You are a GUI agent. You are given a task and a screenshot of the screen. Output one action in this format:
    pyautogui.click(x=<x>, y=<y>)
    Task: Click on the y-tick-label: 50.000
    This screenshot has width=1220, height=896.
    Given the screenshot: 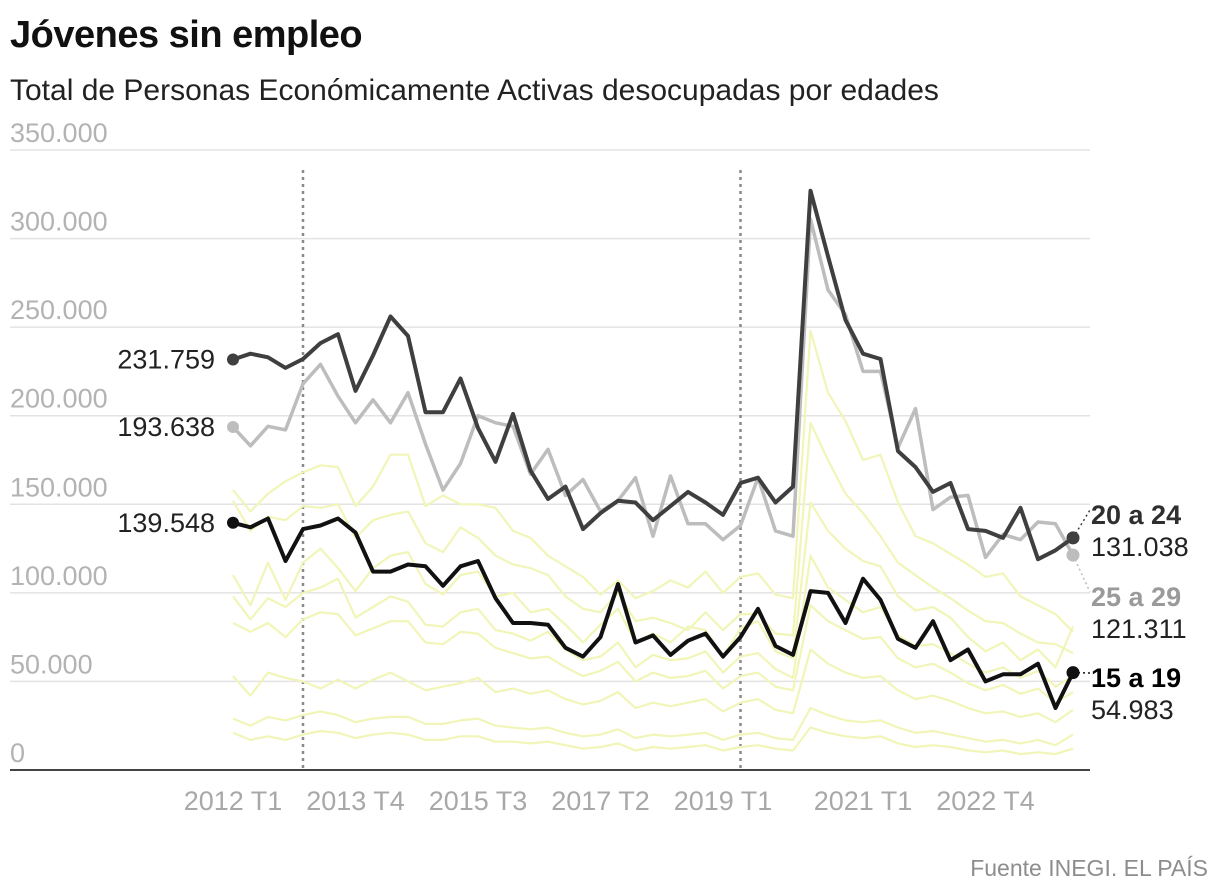 What is the action you would take?
    pyautogui.click(x=51, y=664)
    